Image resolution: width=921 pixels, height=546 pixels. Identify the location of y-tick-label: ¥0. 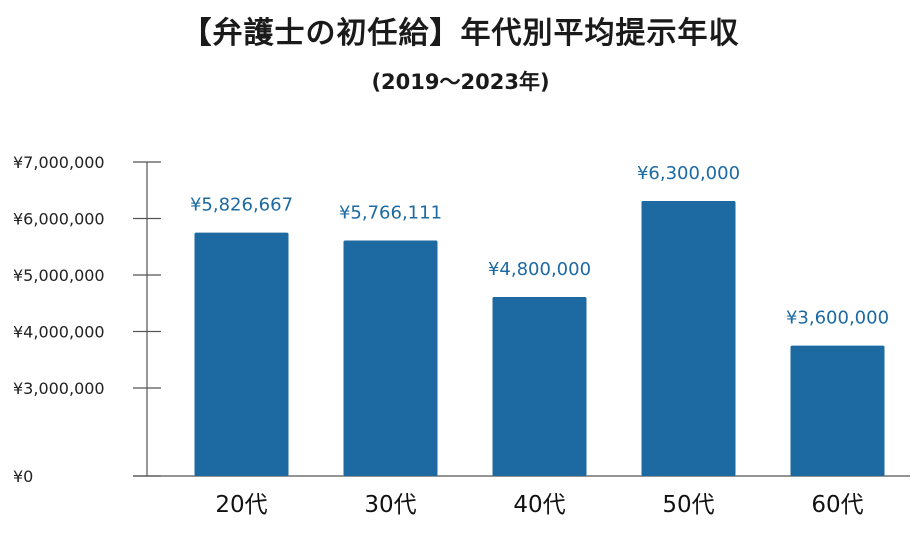
(23, 476).